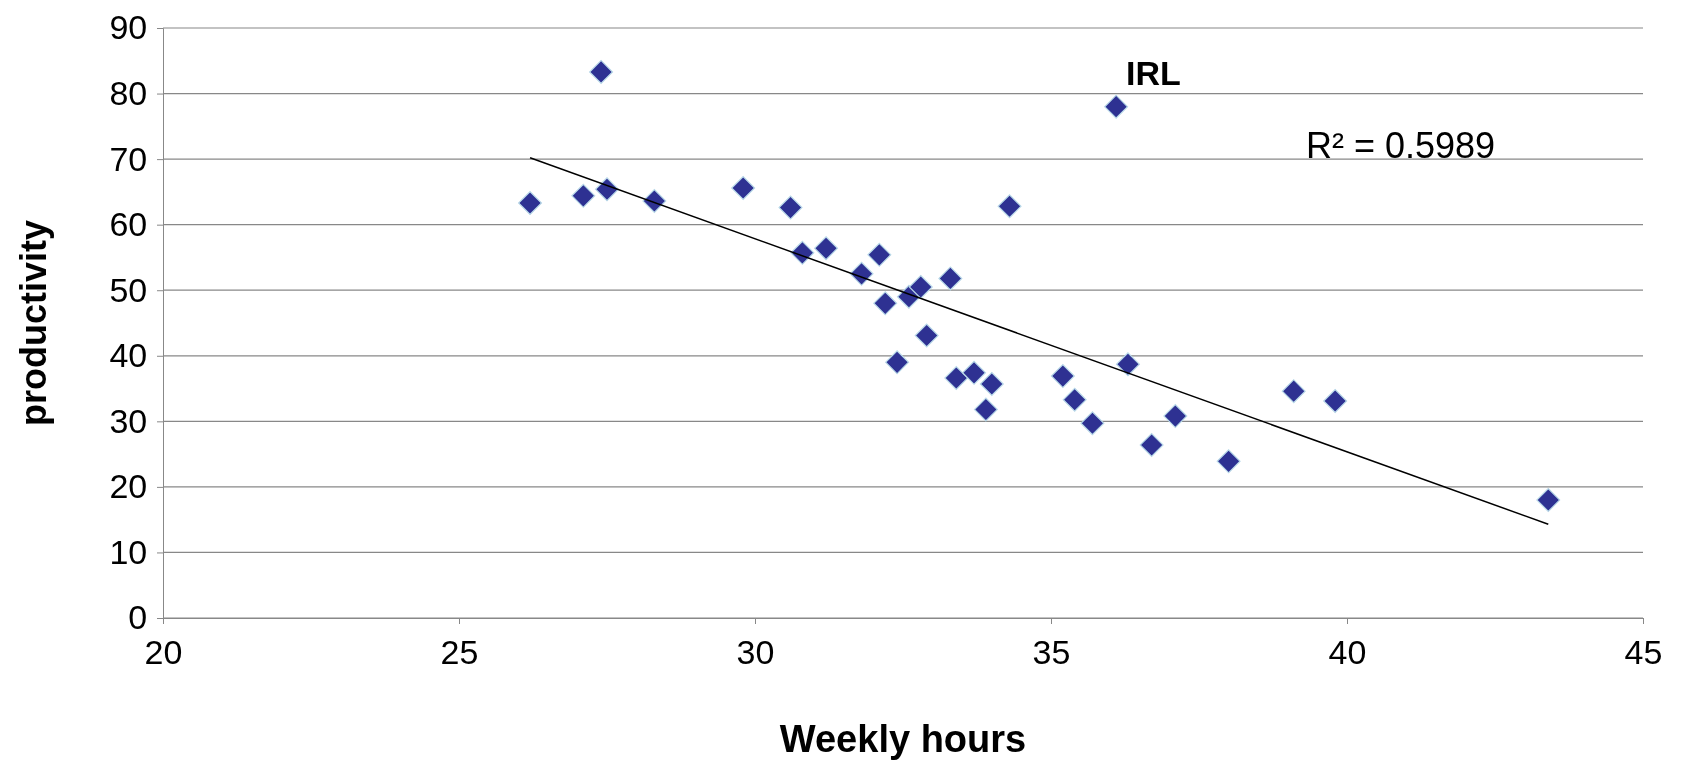  Describe the element at coordinates (459, 652) in the screenshot. I see `x-tick-label: 25` at that location.